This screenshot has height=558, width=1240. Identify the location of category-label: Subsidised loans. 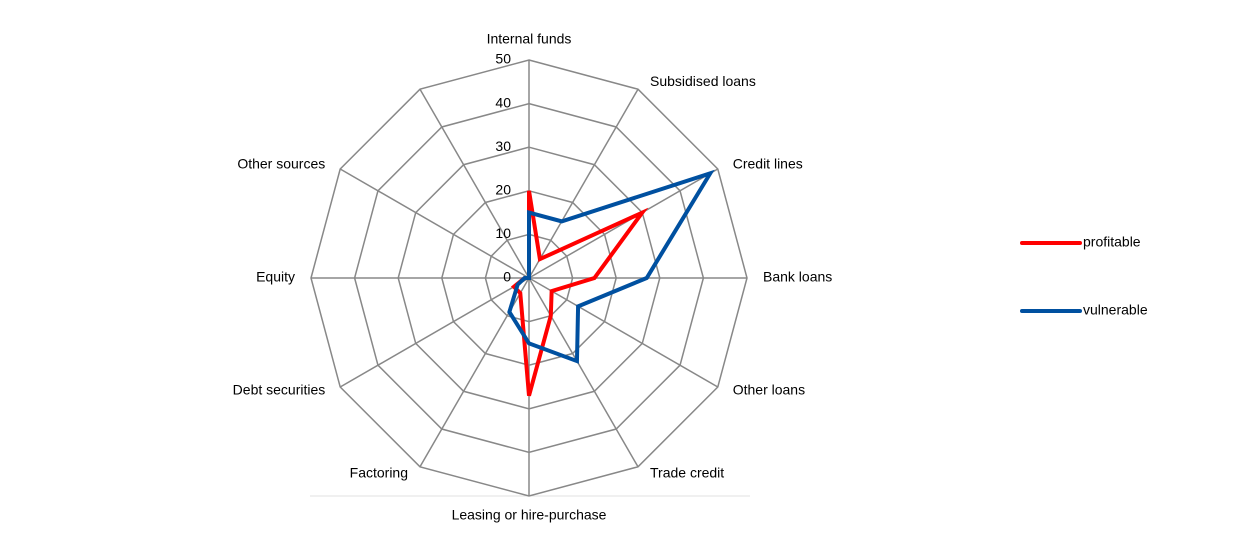
(703, 81).